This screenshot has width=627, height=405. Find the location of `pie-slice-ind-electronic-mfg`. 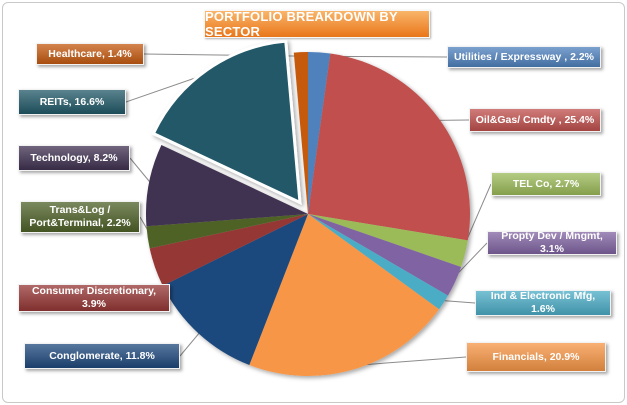

pie-slice-ind-electronic-mfg is located at coordinates (378, 262).